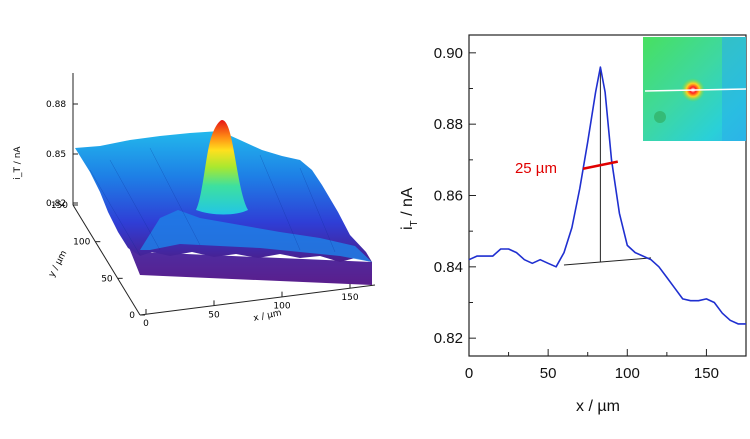 The height and width of the screenshot is (439, 750). I want to click on z-tick-label: 0.82, so click(56, 204).